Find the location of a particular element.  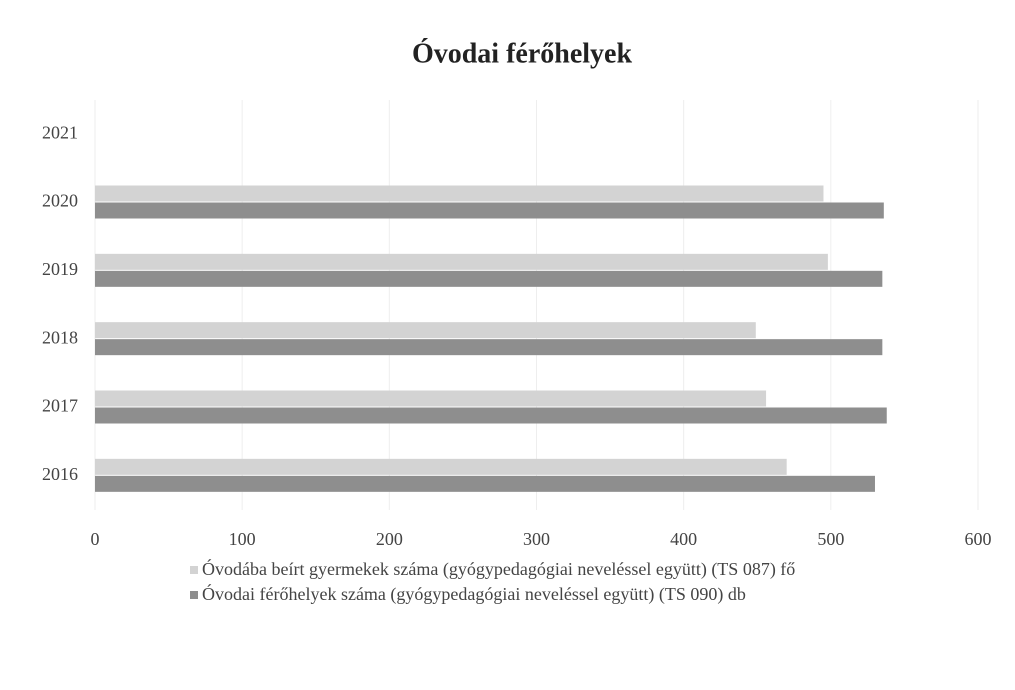

x-tick-label: 0 is located at coordinates (95, 539).